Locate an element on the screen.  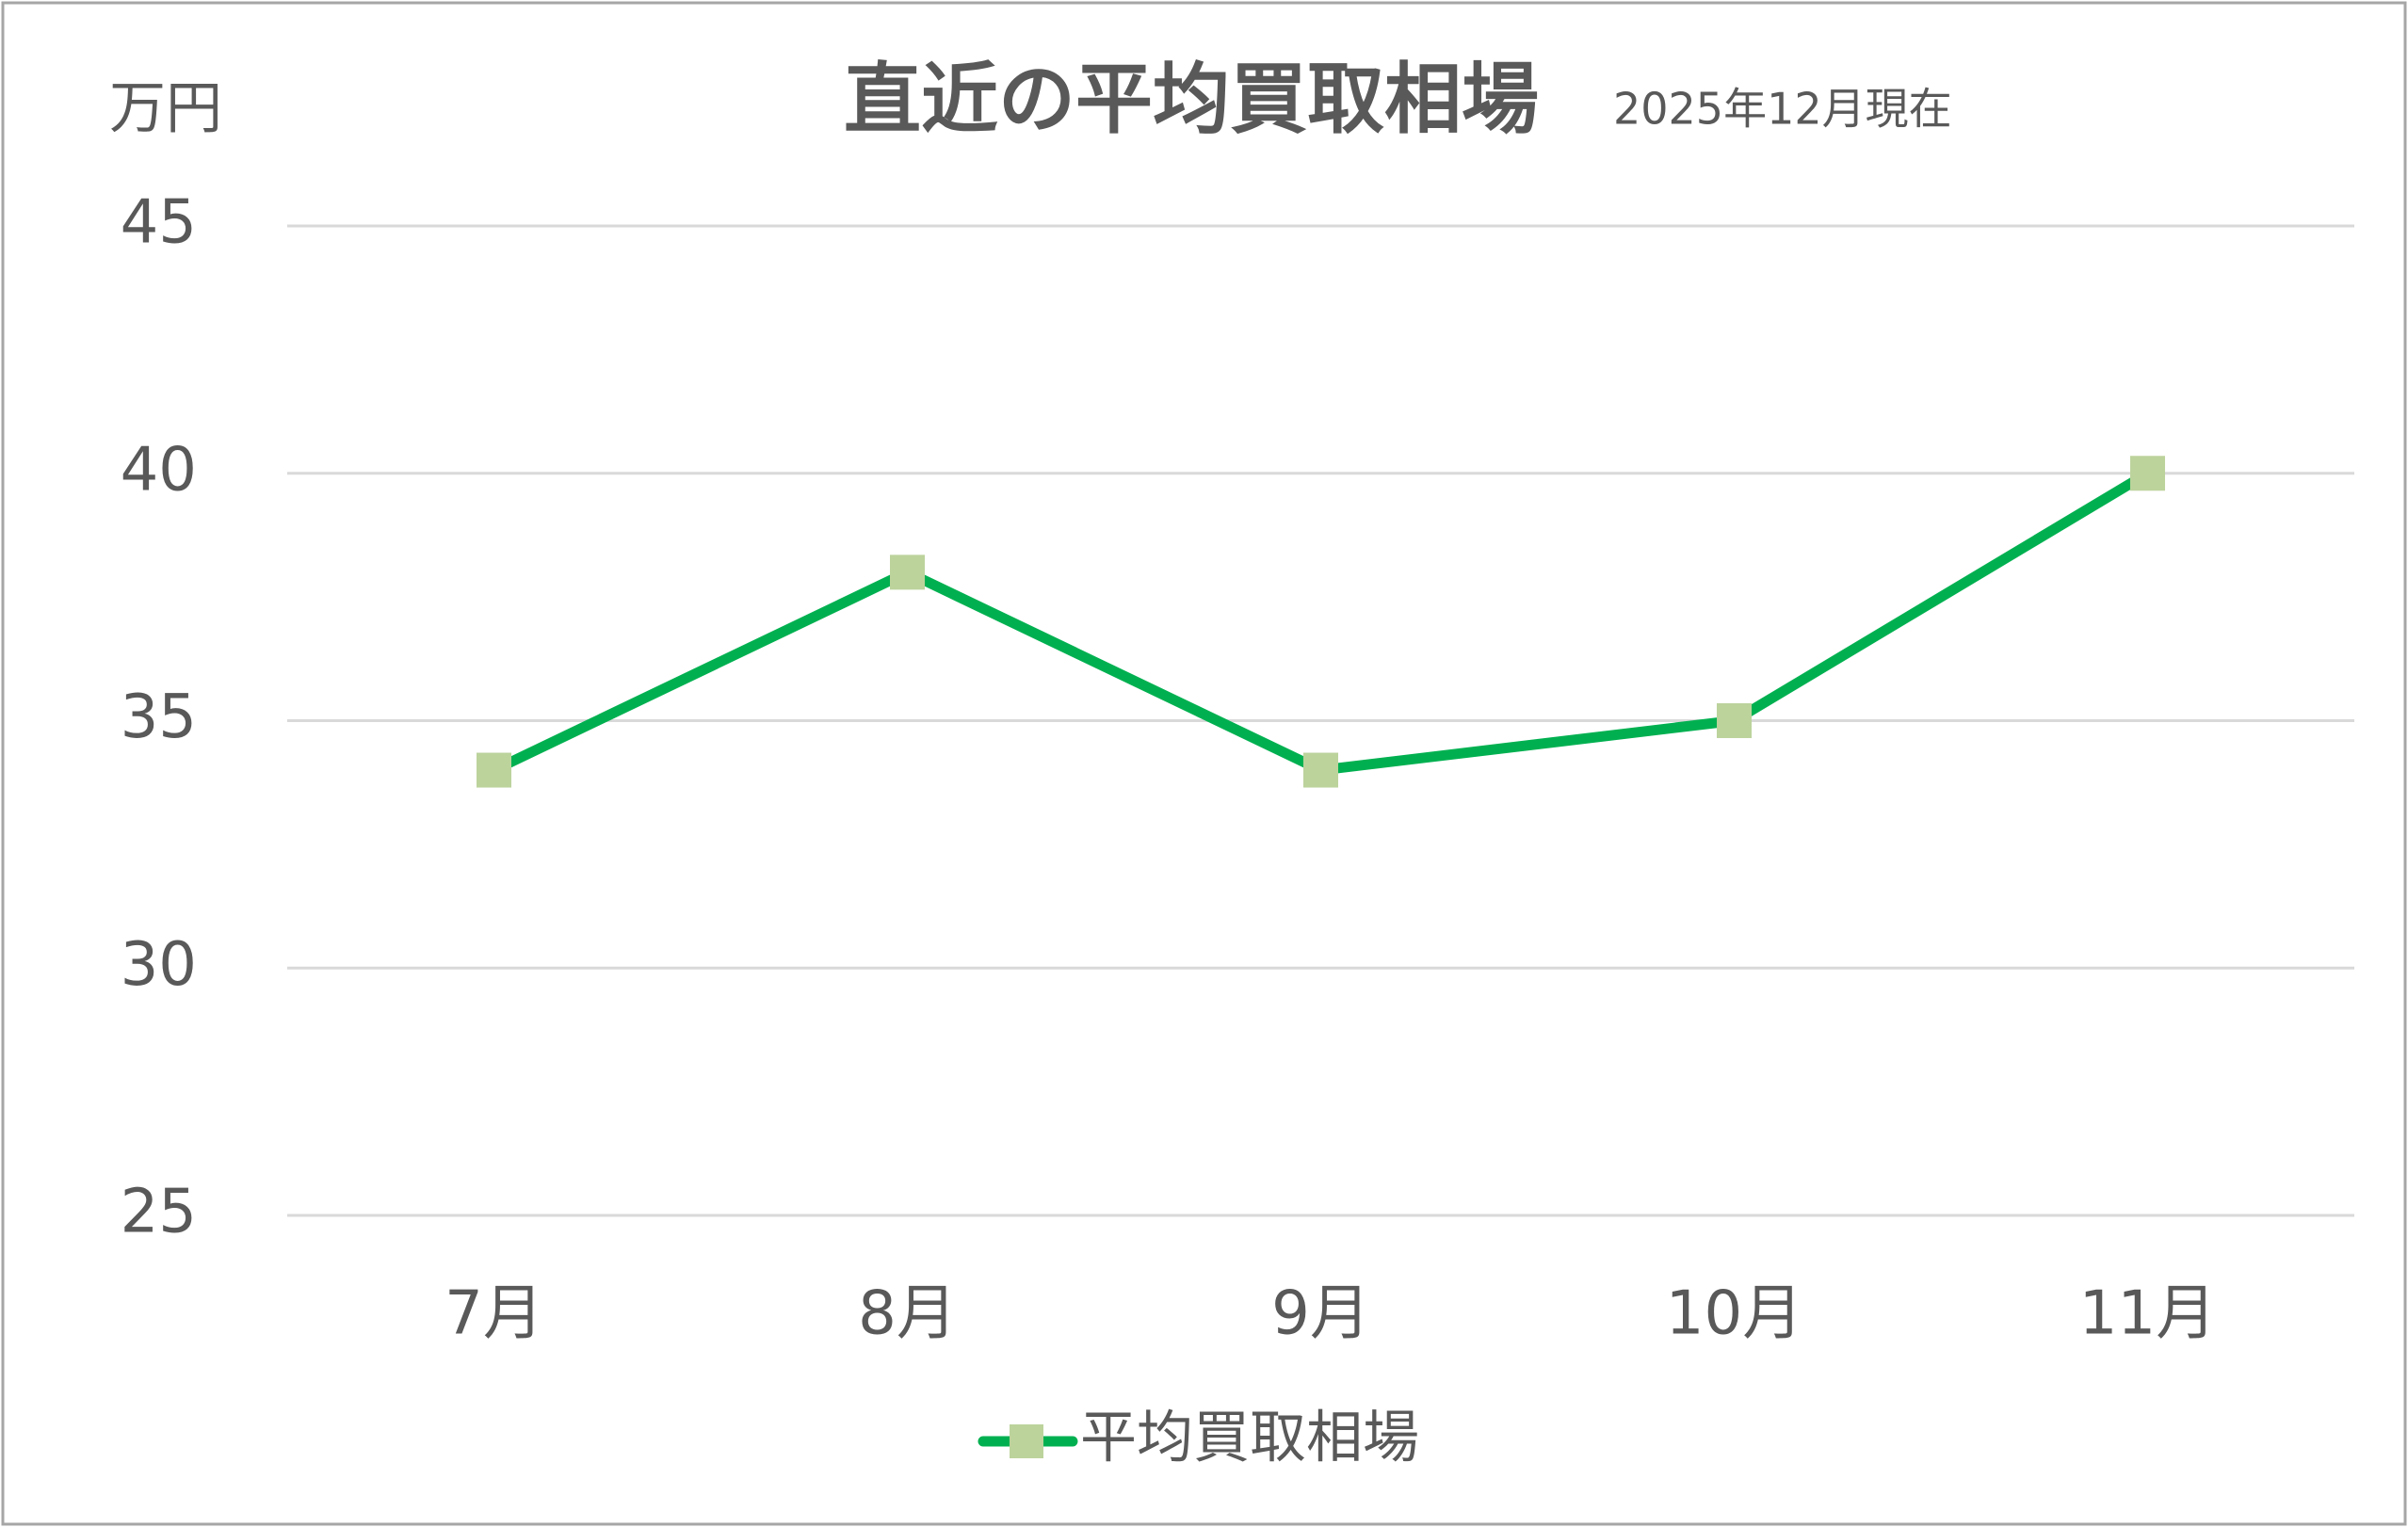
chart-subtitle: 2025年12月現在 is located at coordinates (1782, 109).